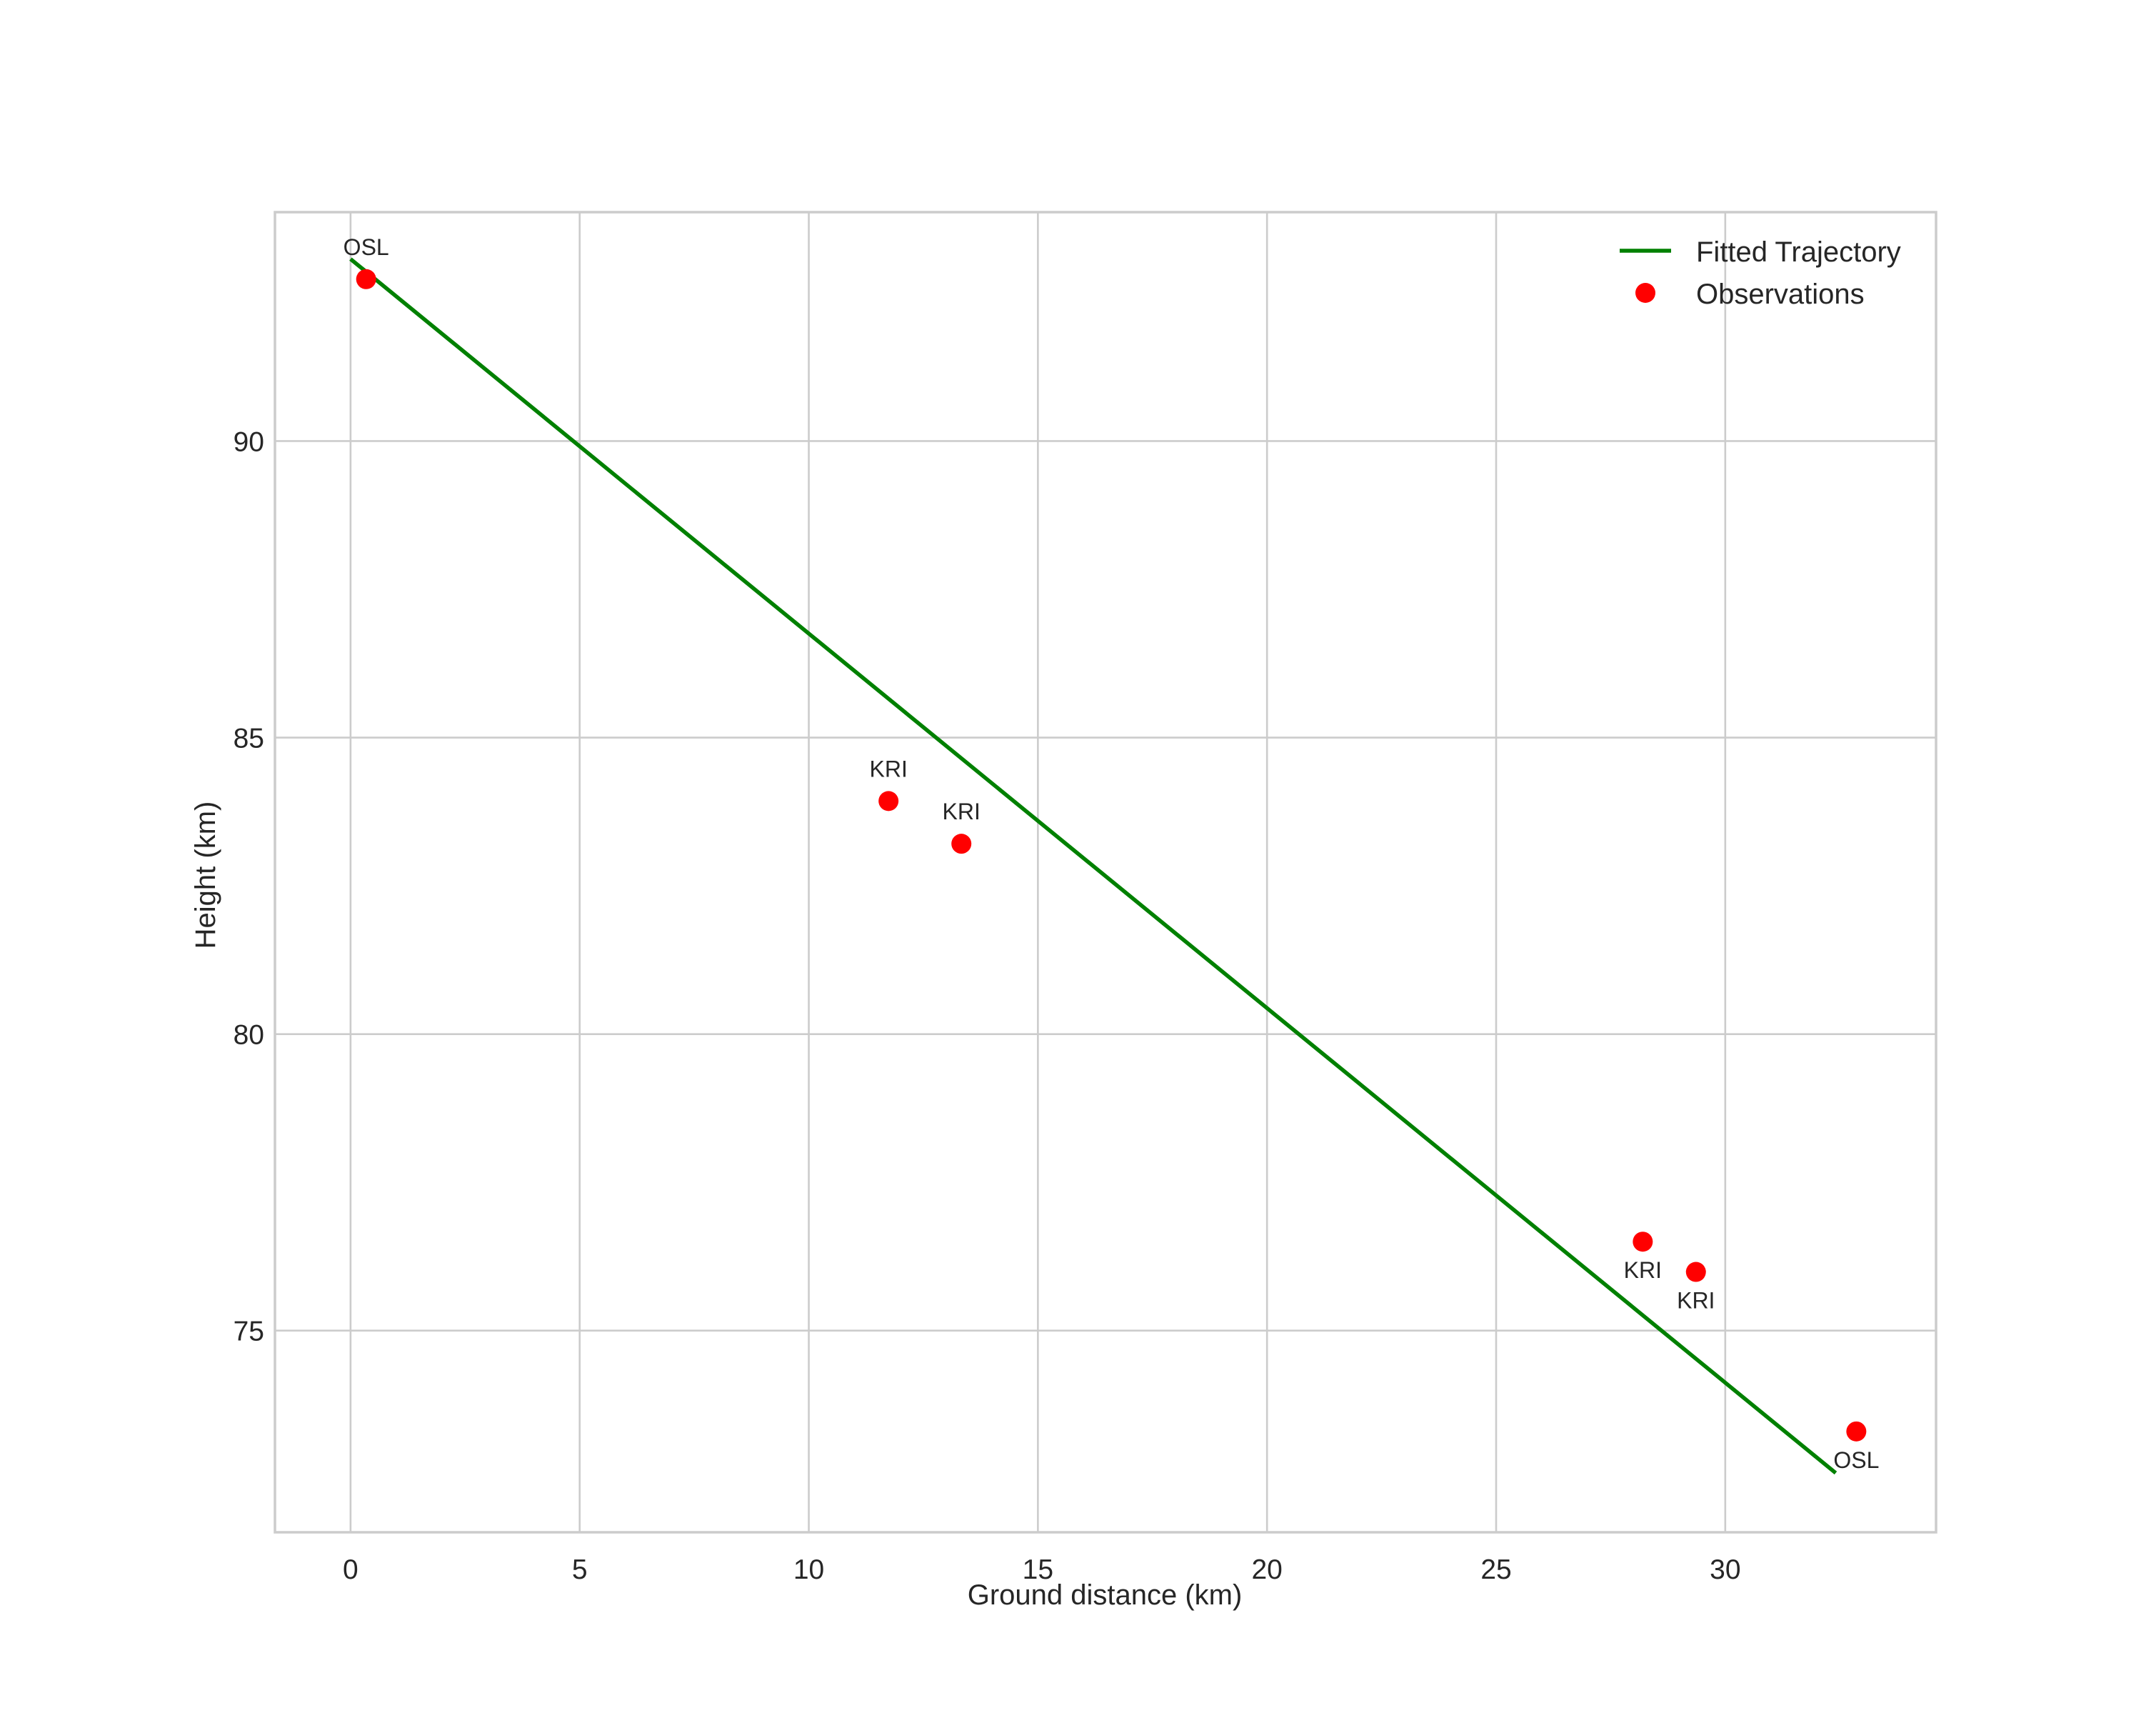  What do you see at coordinates (1267, 1569) in the screenshot?
I see `x-tick-label: 20` at bounding box center [1267, 1569].